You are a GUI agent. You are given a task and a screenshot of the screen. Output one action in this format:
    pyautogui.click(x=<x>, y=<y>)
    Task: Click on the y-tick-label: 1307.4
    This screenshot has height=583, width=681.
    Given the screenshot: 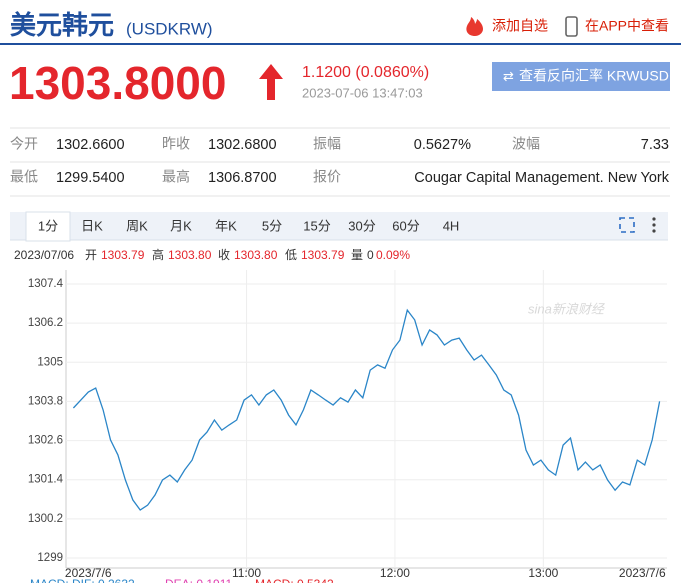 What is the action you would take?
    pyautogui.click(x=46, y=284)
    